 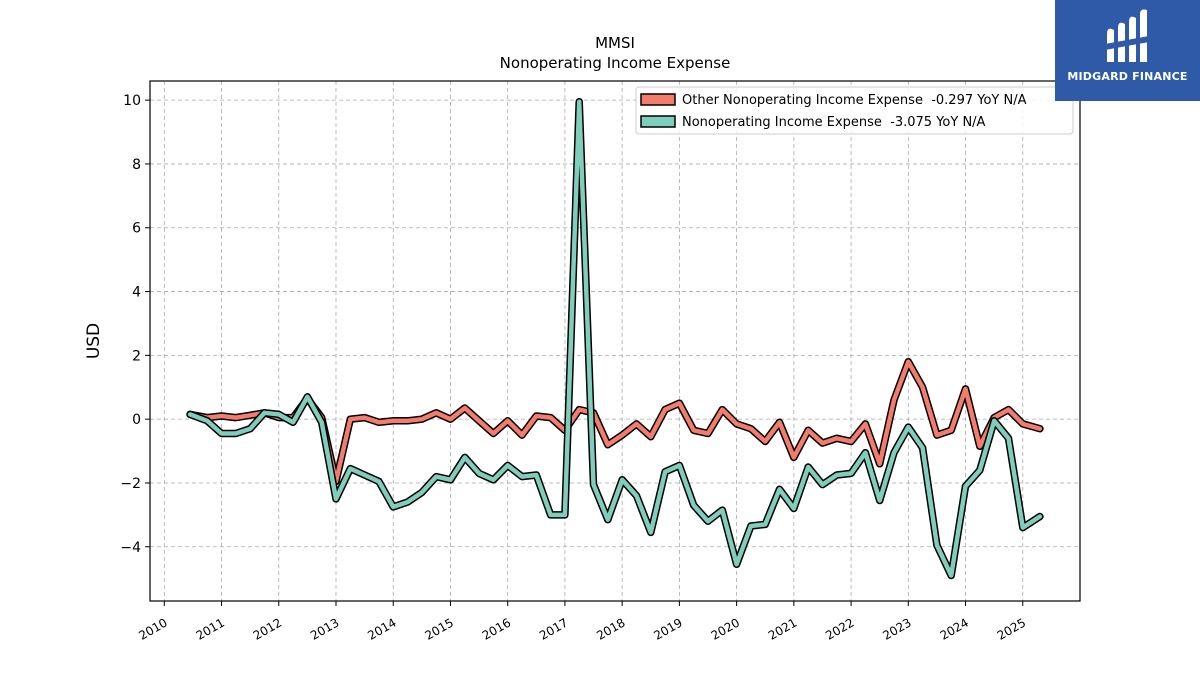 What do you see at coordinates (152, 628) in the screenshot?
I see `x-tick-label: 2010` at bounding box center [152, 628].